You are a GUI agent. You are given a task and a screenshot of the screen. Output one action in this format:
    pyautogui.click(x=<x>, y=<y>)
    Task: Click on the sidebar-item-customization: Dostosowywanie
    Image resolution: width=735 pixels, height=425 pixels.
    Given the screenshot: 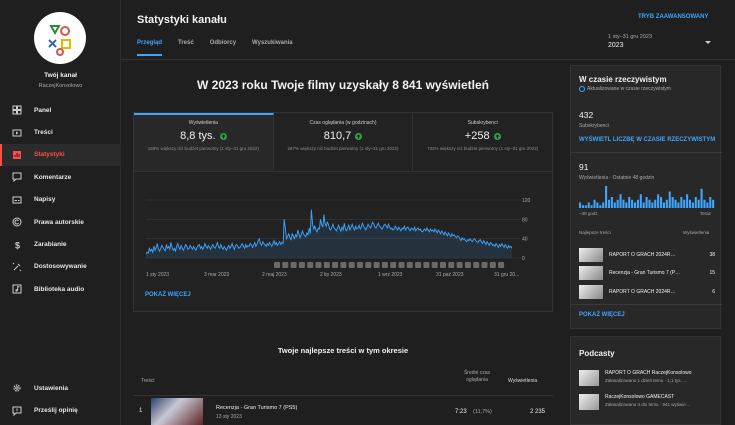 What is the action you would take?
    pyautogui.click(x=60, y=267)
    